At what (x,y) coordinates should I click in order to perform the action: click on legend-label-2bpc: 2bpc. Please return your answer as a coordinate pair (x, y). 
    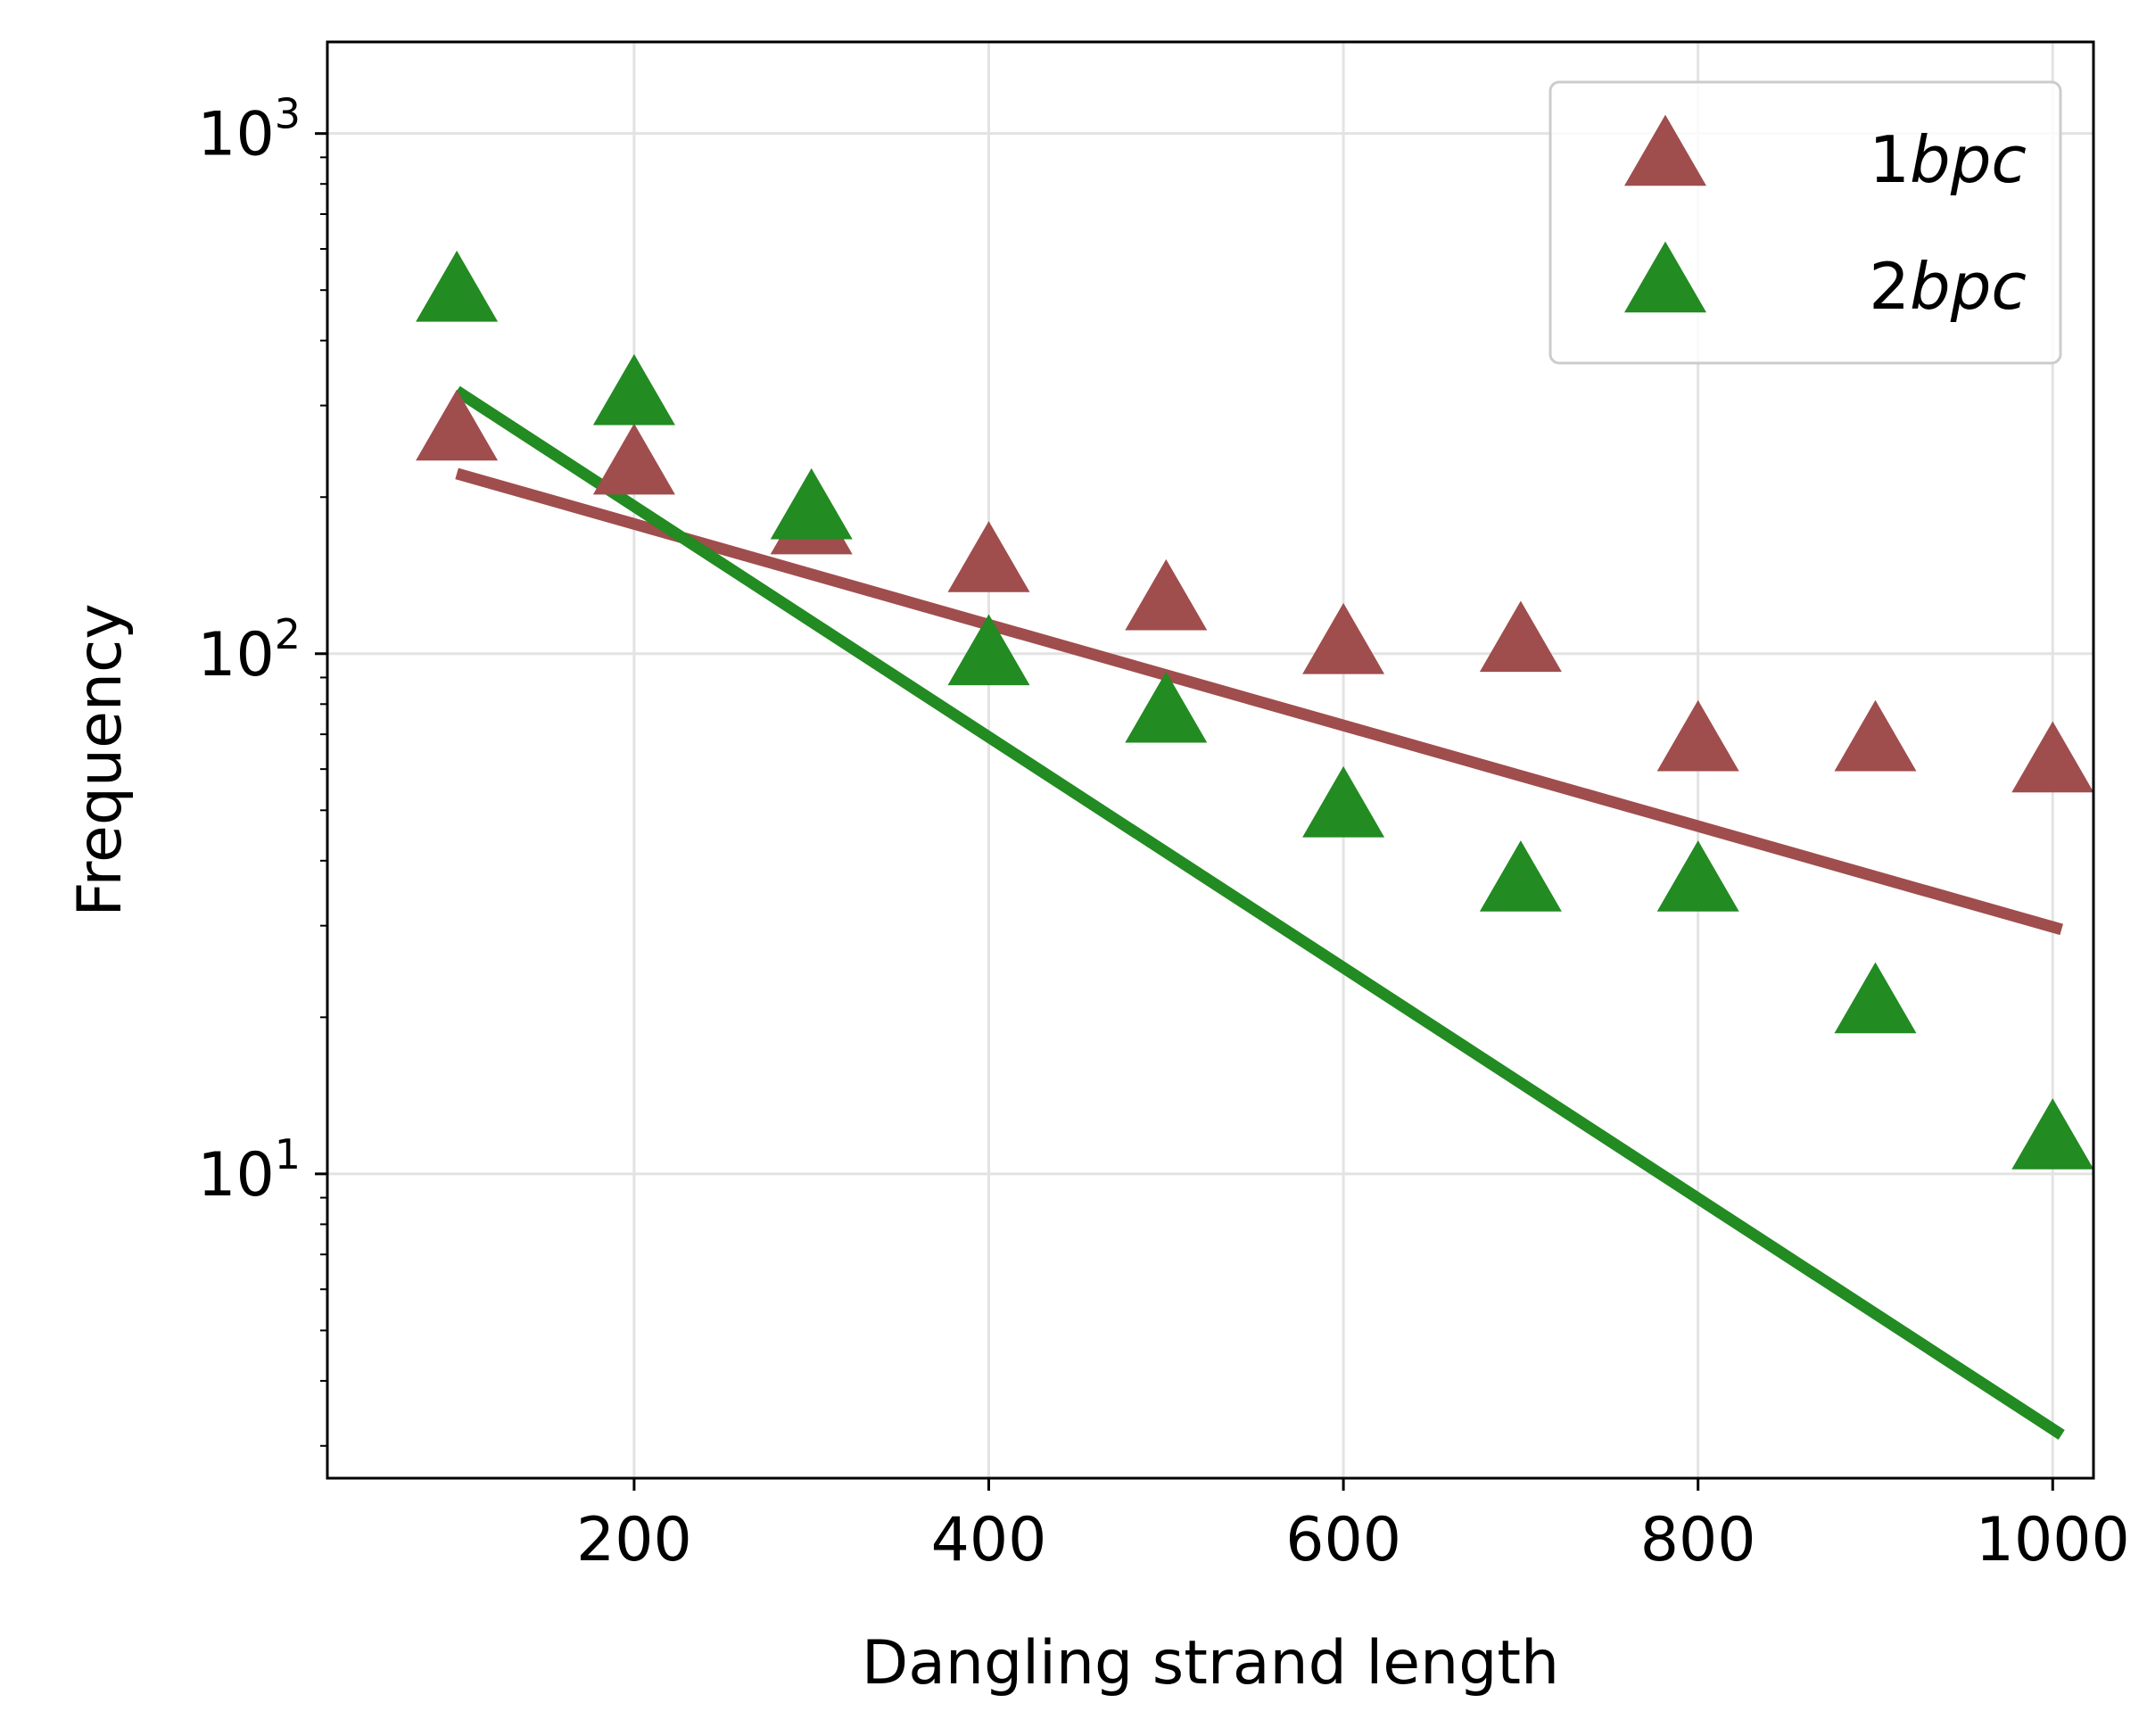
    Looking at the image, I should click on (1948, 286).